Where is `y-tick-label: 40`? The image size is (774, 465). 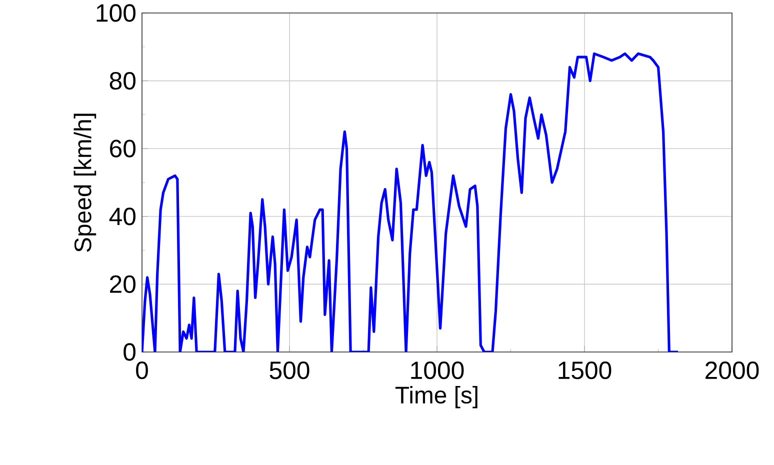 y-tick-label: 40 is located at coordinates (122, 217).